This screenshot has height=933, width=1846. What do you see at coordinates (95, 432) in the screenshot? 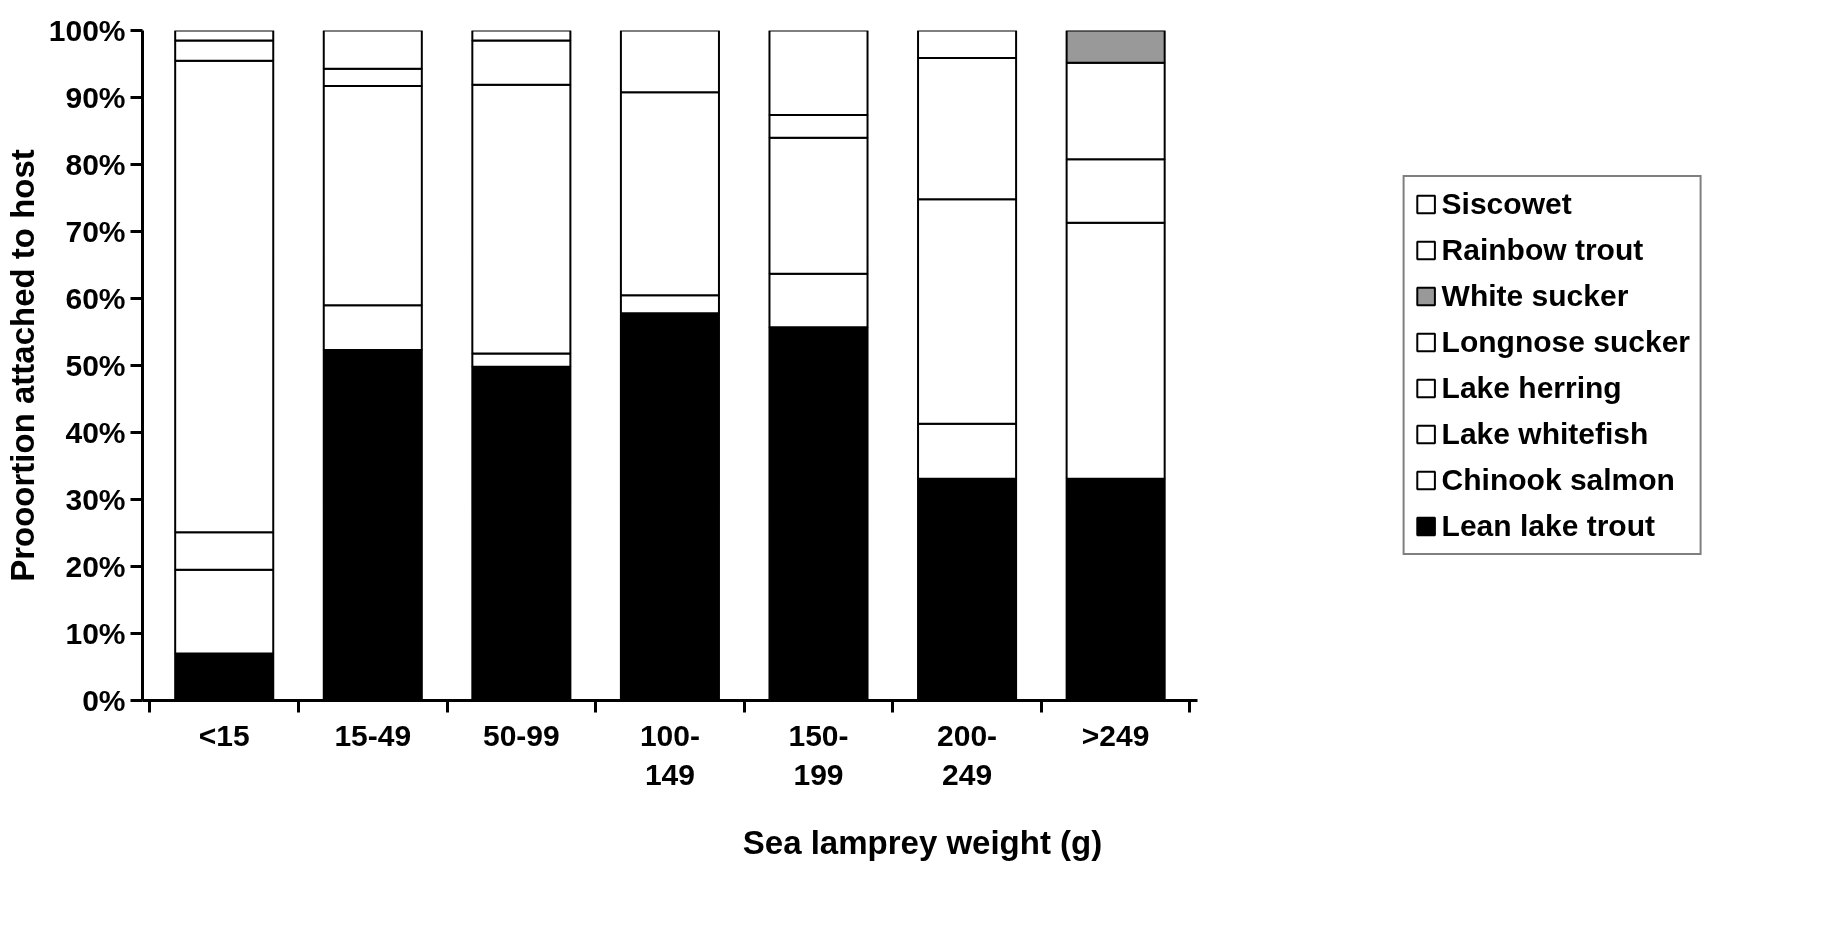
I see `y-tick-label: 40%` at bounding box center [95, 432].